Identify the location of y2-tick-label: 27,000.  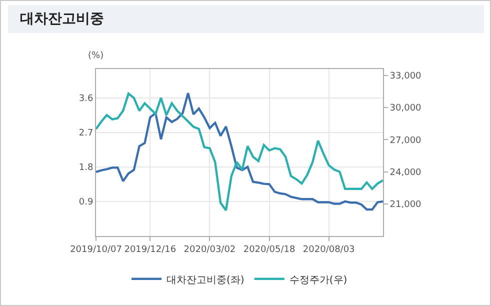
(406, 141).